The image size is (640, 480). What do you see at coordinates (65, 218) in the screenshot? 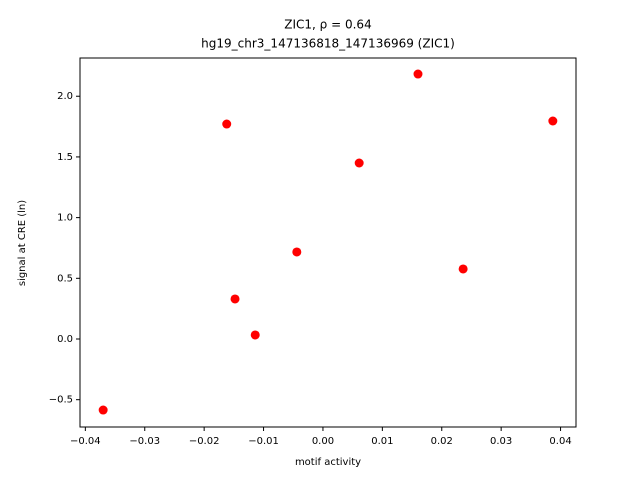
I see `y-tick-label: 1.0` at bounding box center [65, 218].